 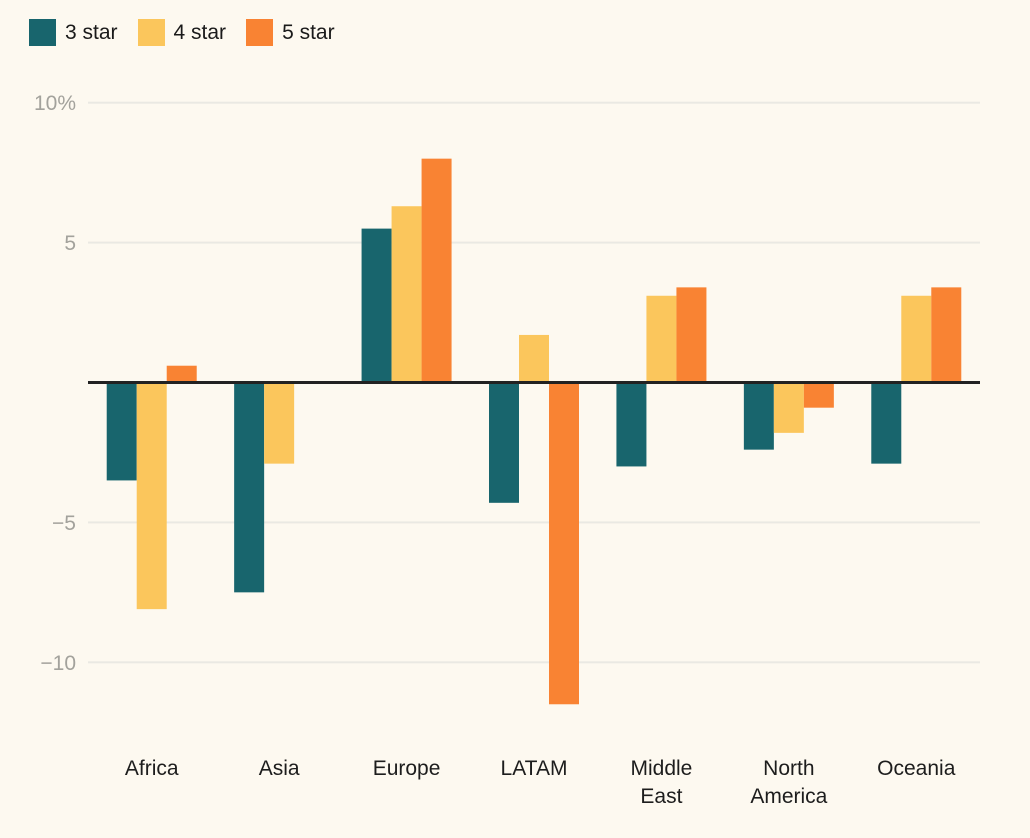 I want to click on category-label-oceania: Oceania, so click(x=916, y=768).